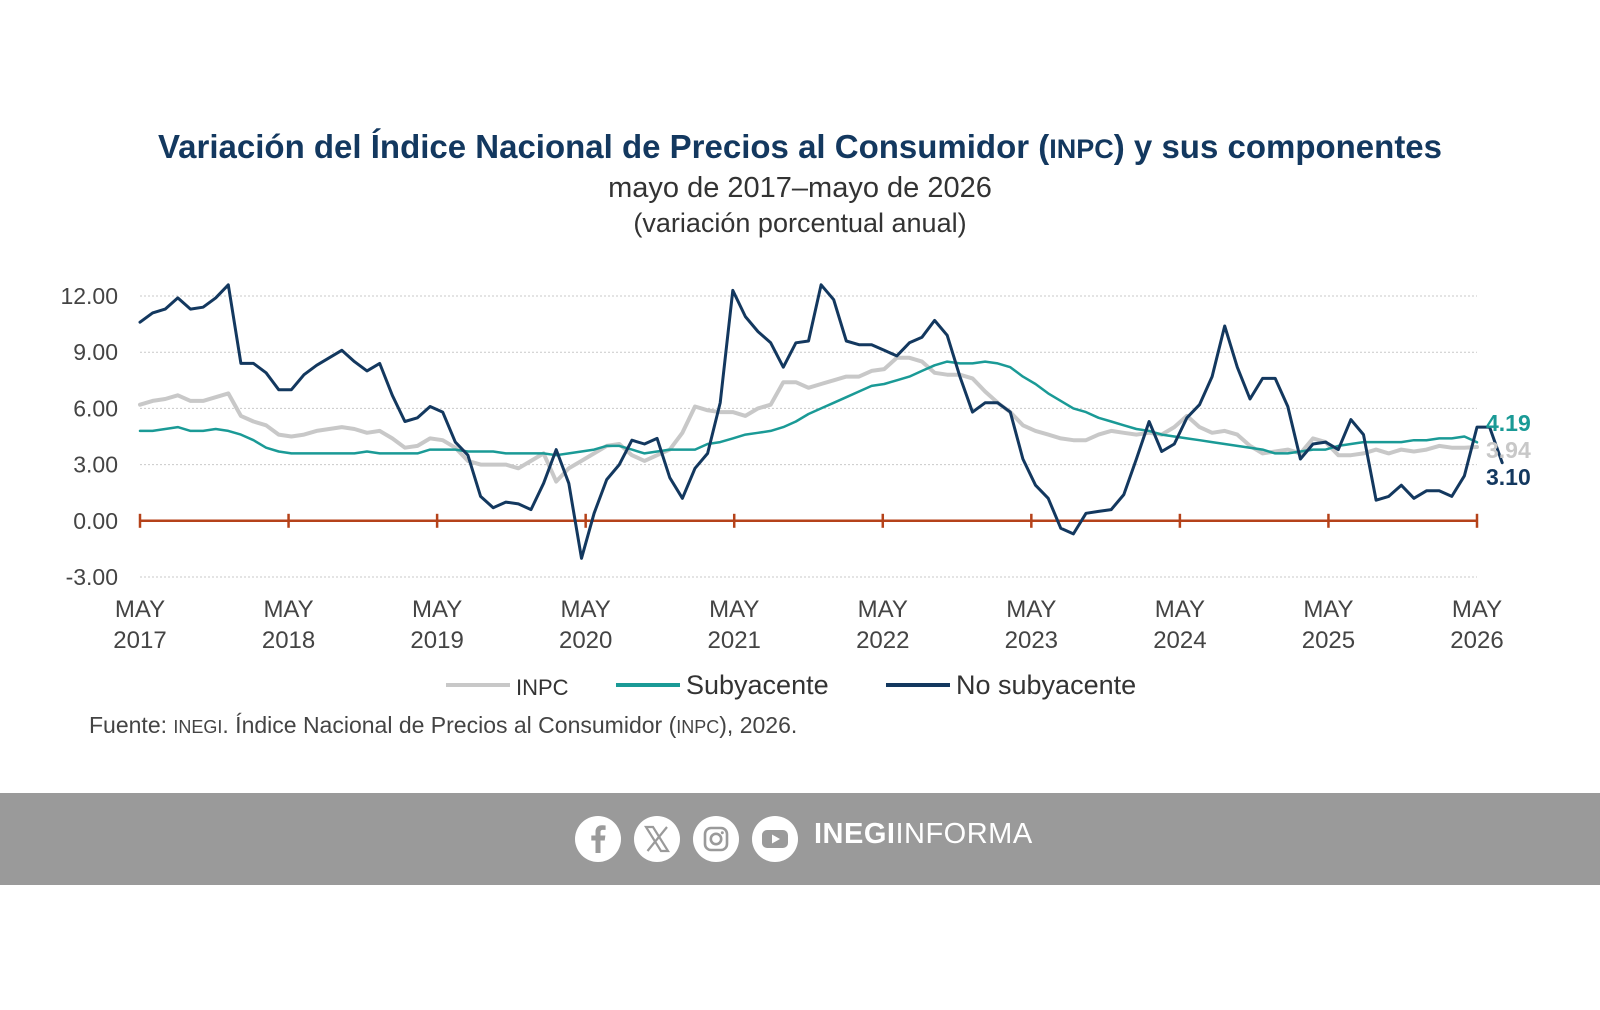  What do you see at coordinates (92, 577) in the screenshot?
I see `y-tick-label: -3.00` at bounding box center [92, 577].